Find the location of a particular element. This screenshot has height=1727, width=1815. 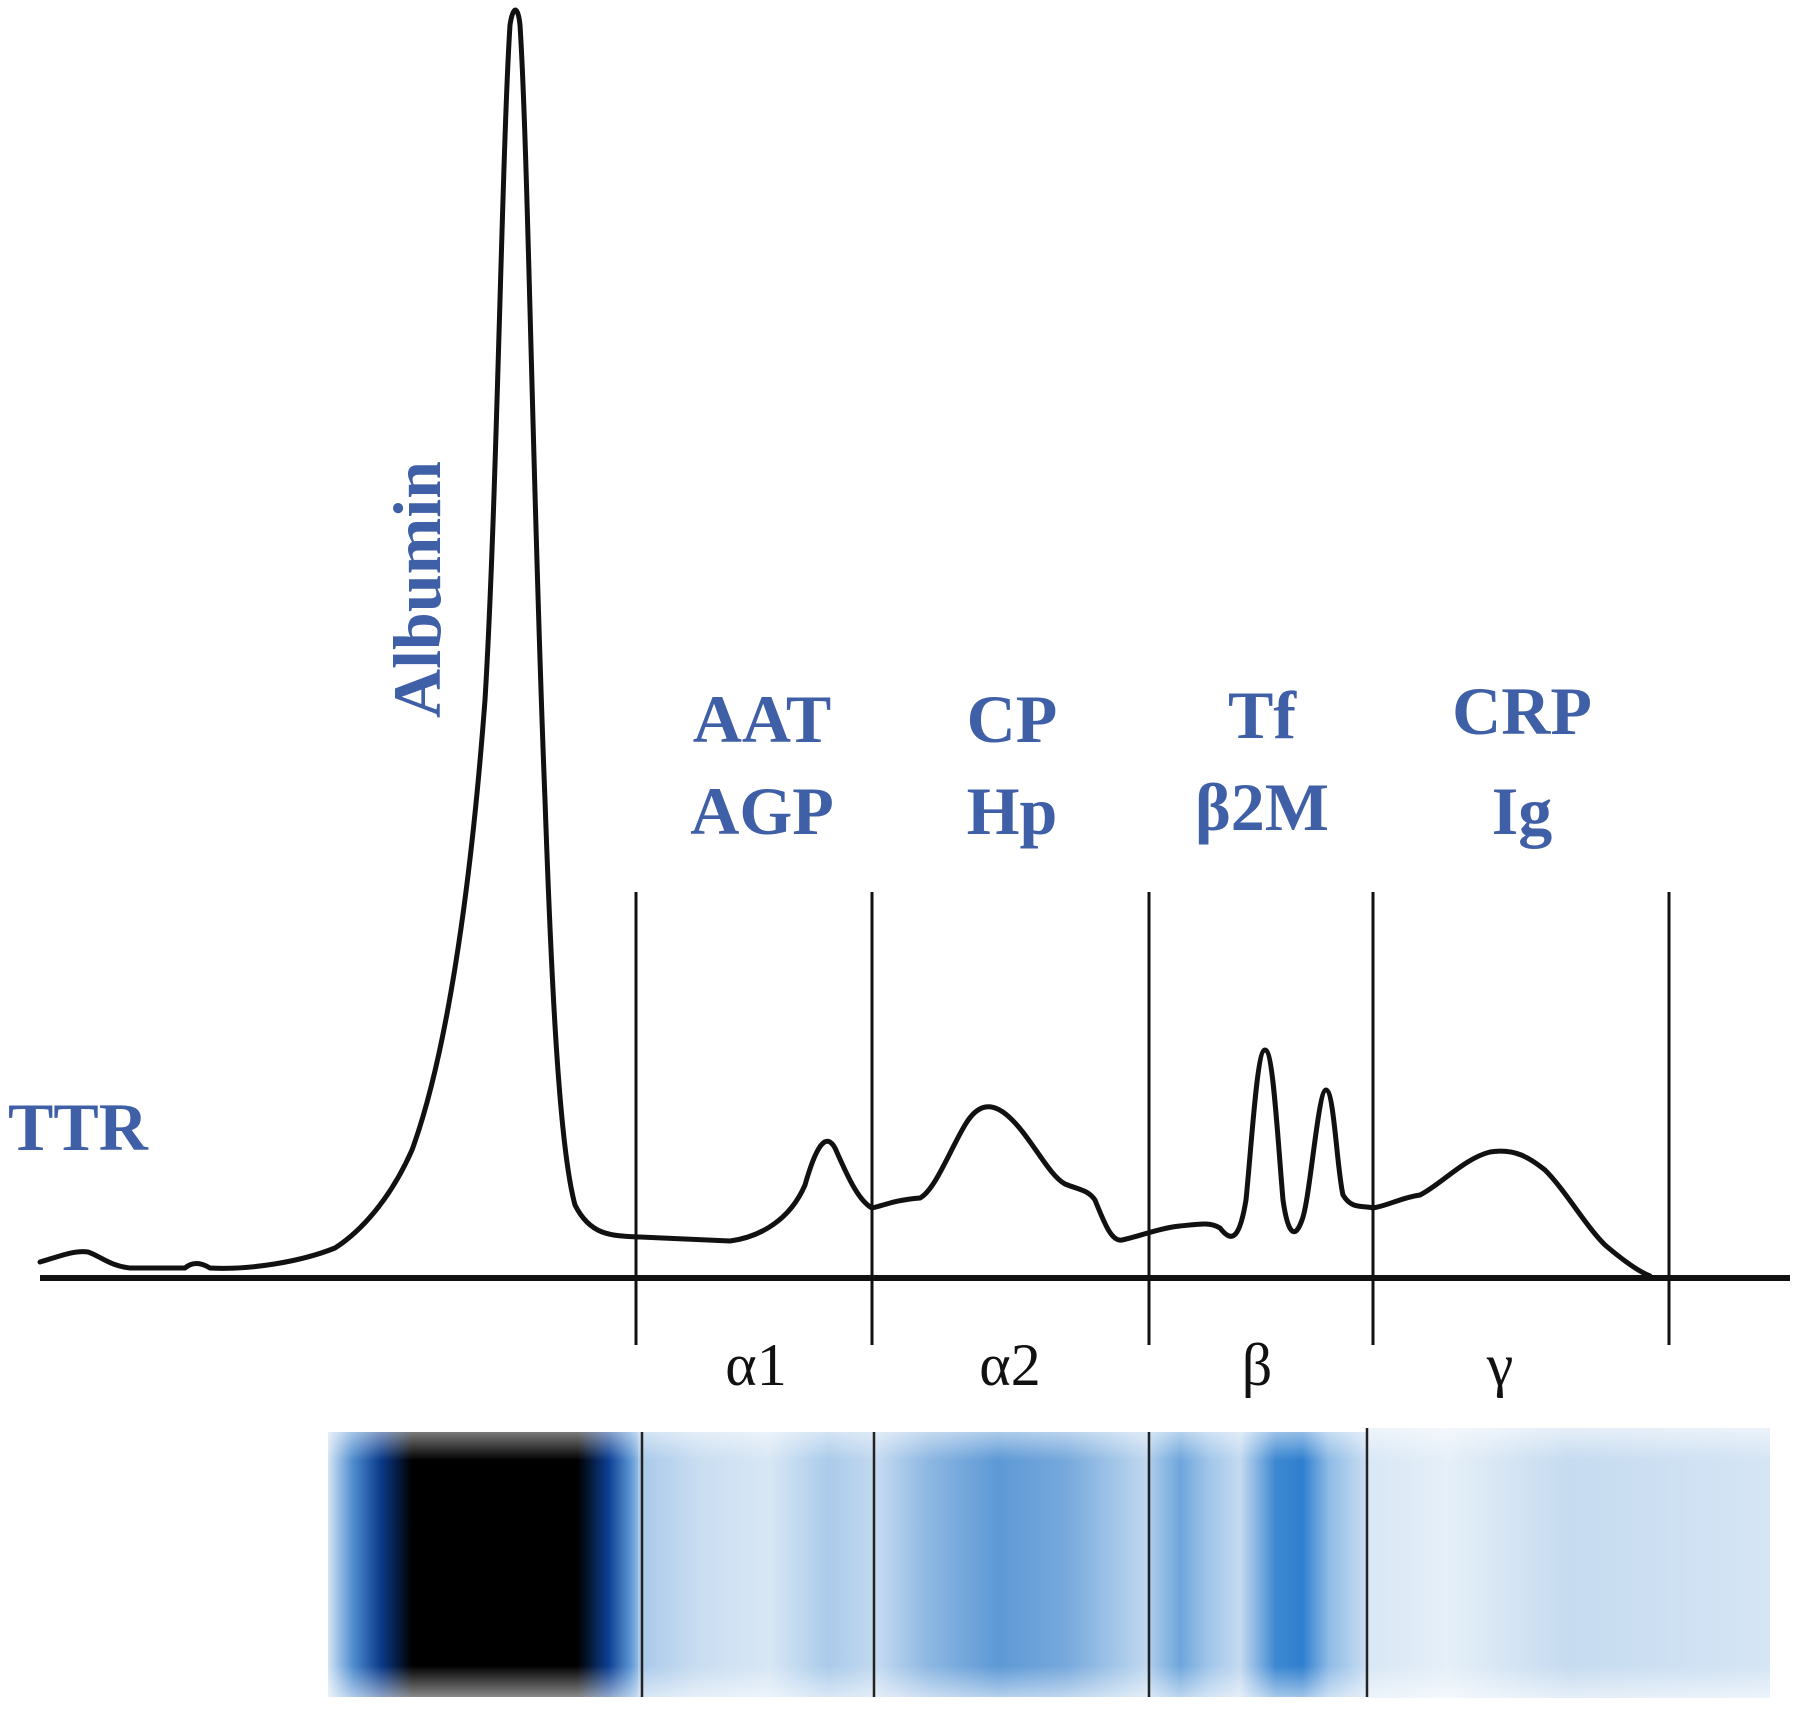

label-ttr: TTR is located at coordinates (78, 1127).